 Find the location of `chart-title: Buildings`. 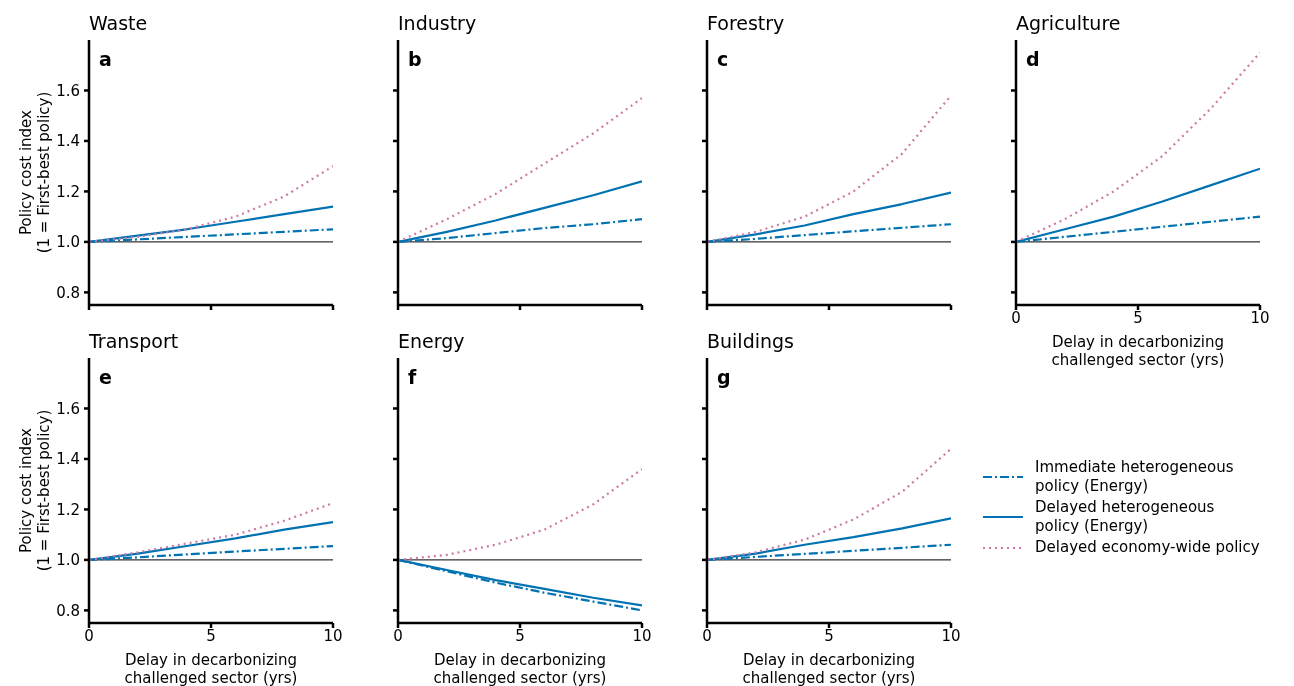

chart-title: Buildings is located at coordinates (750, 341).